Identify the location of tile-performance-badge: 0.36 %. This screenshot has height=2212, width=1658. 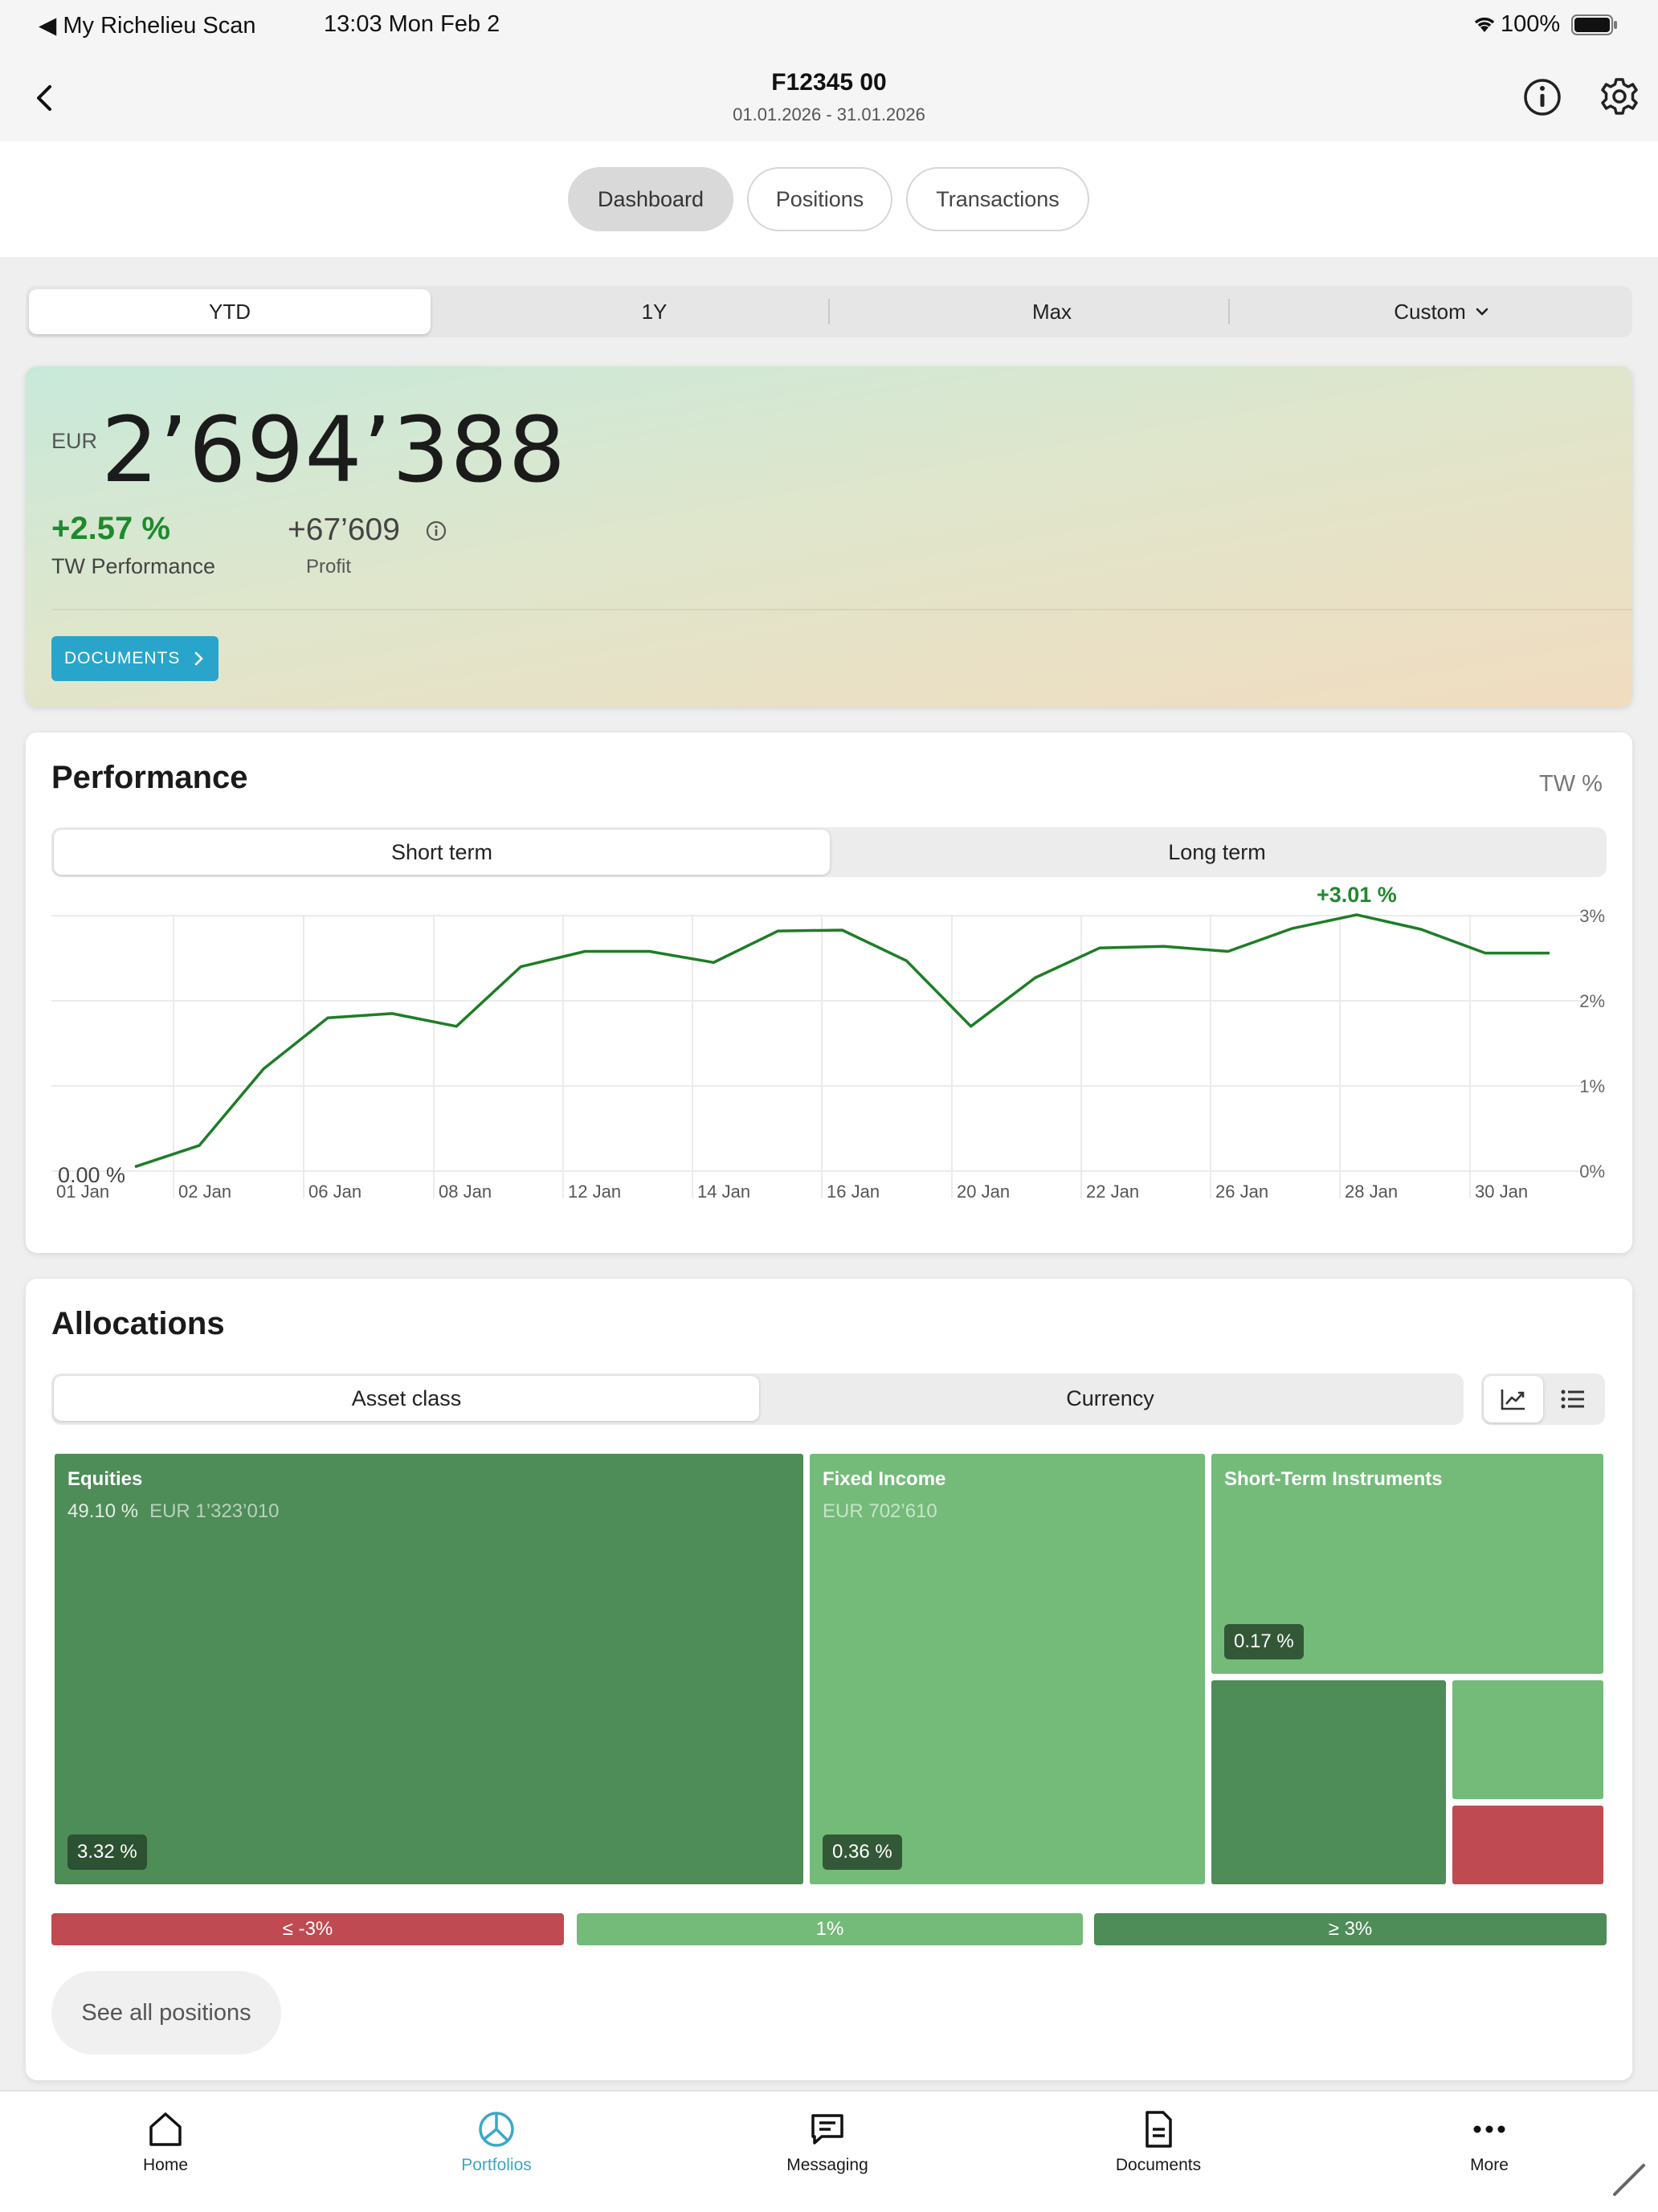
(862, 1852).